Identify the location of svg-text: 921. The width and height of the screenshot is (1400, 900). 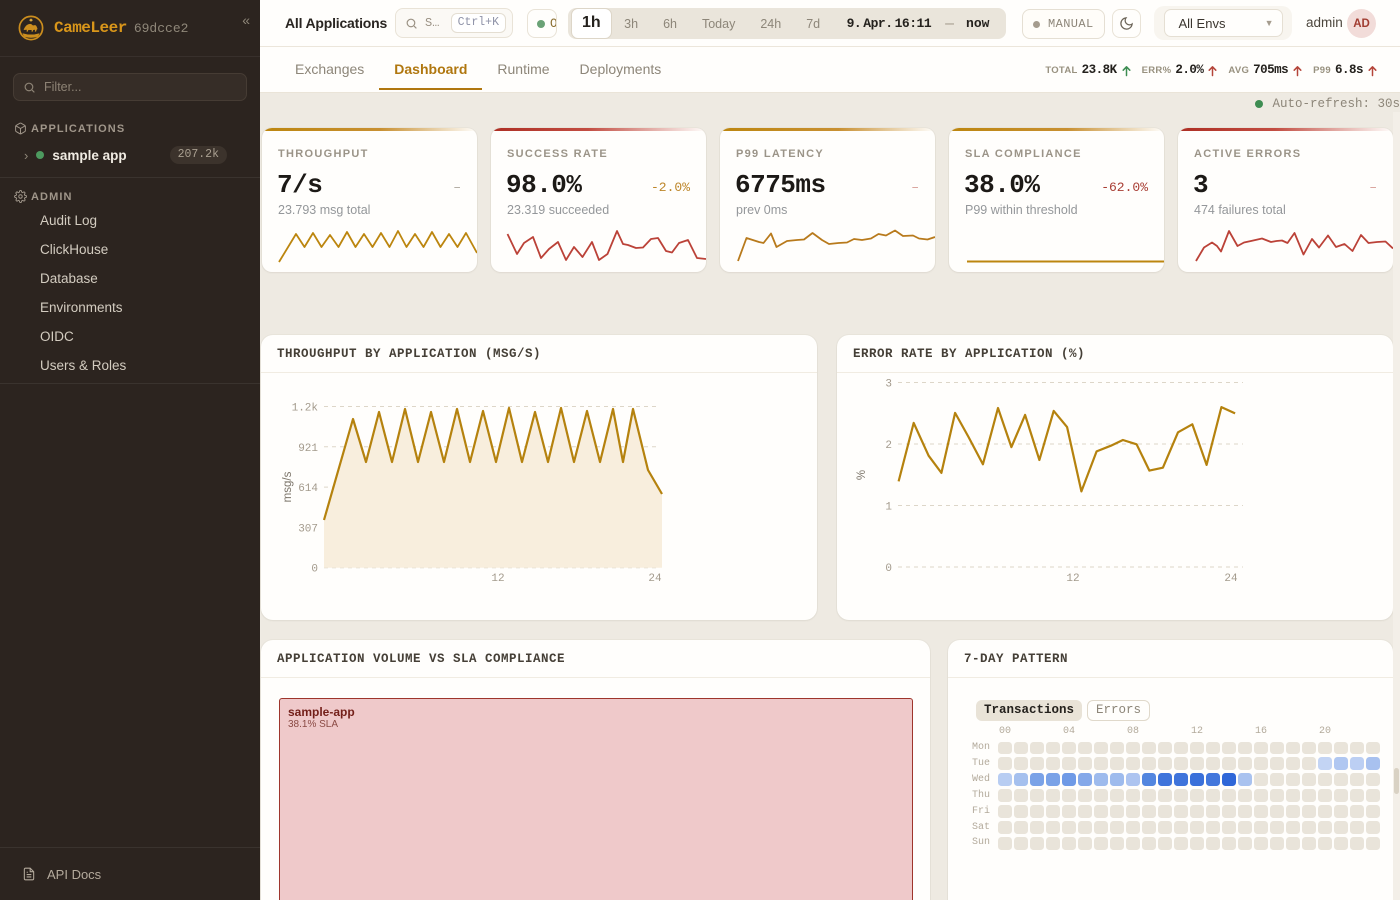
(308, 449).